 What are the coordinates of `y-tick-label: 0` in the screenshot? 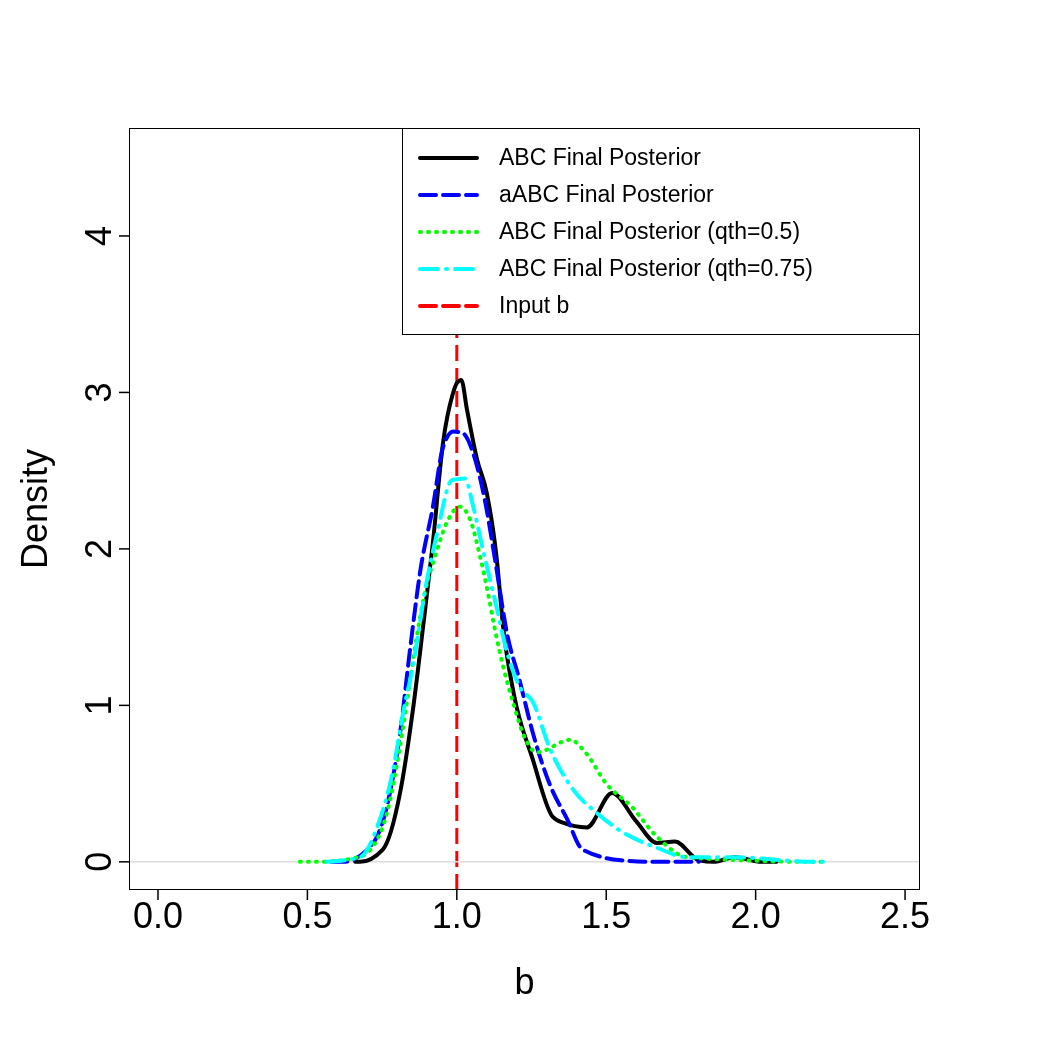 It's located at (98, 861).